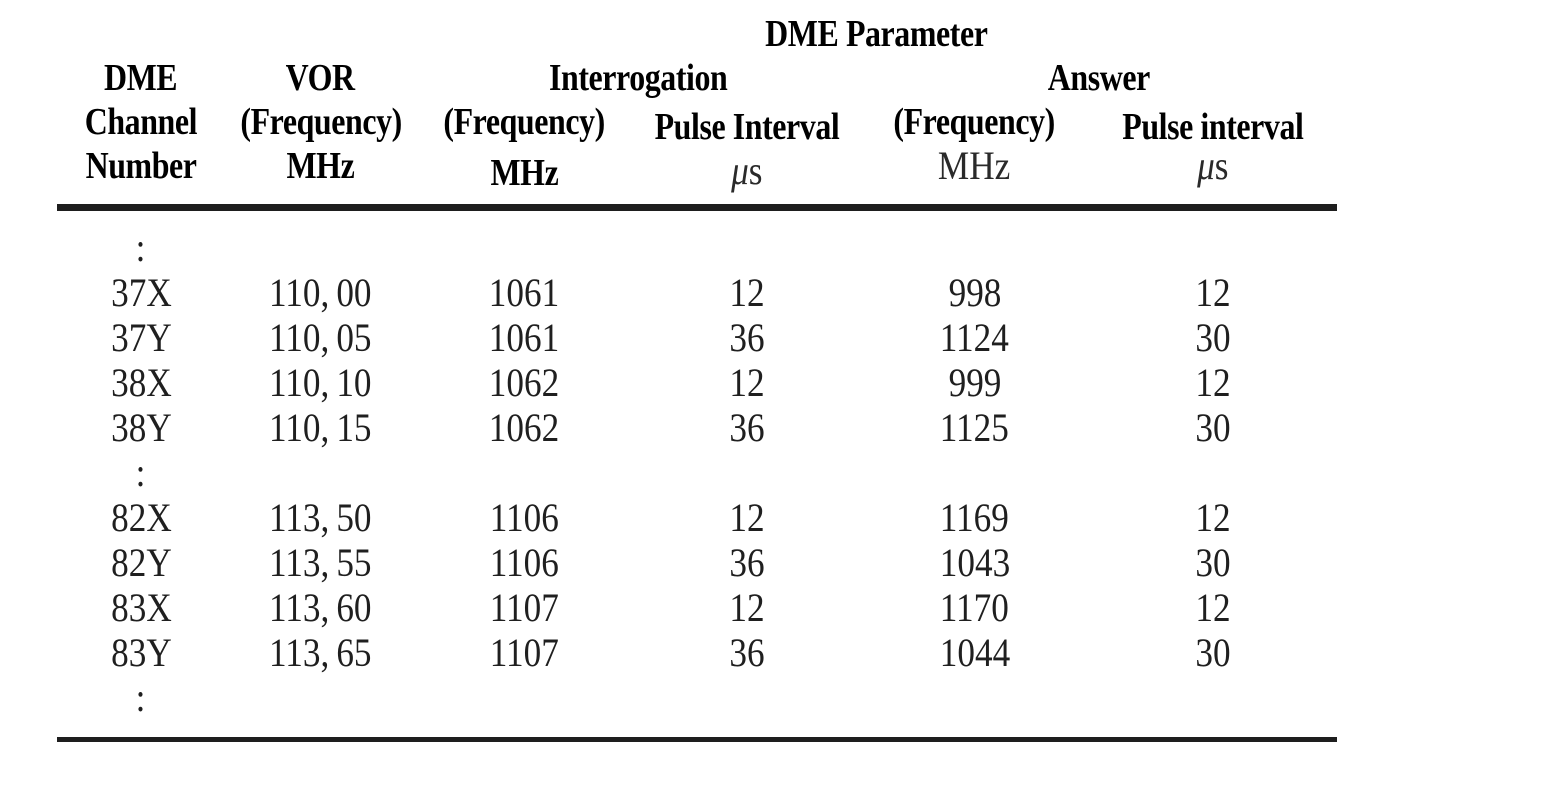  Describe the element at coordinates (697, 169) in the screenshot. I see `header-unit-row: Number MHz MHz μs MHz μs` at that location.